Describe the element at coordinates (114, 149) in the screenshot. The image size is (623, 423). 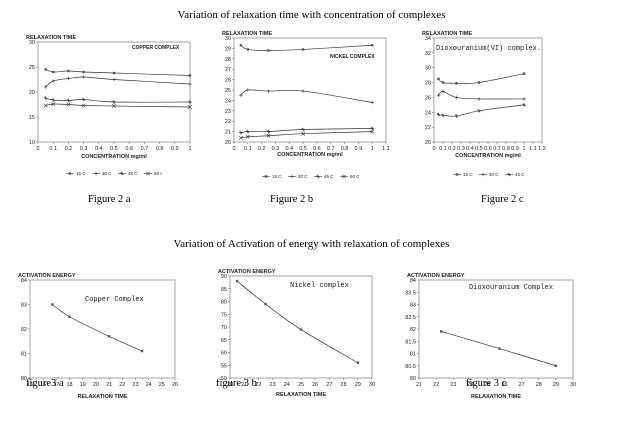
I see `x-tick-label: 0.5` at that location.